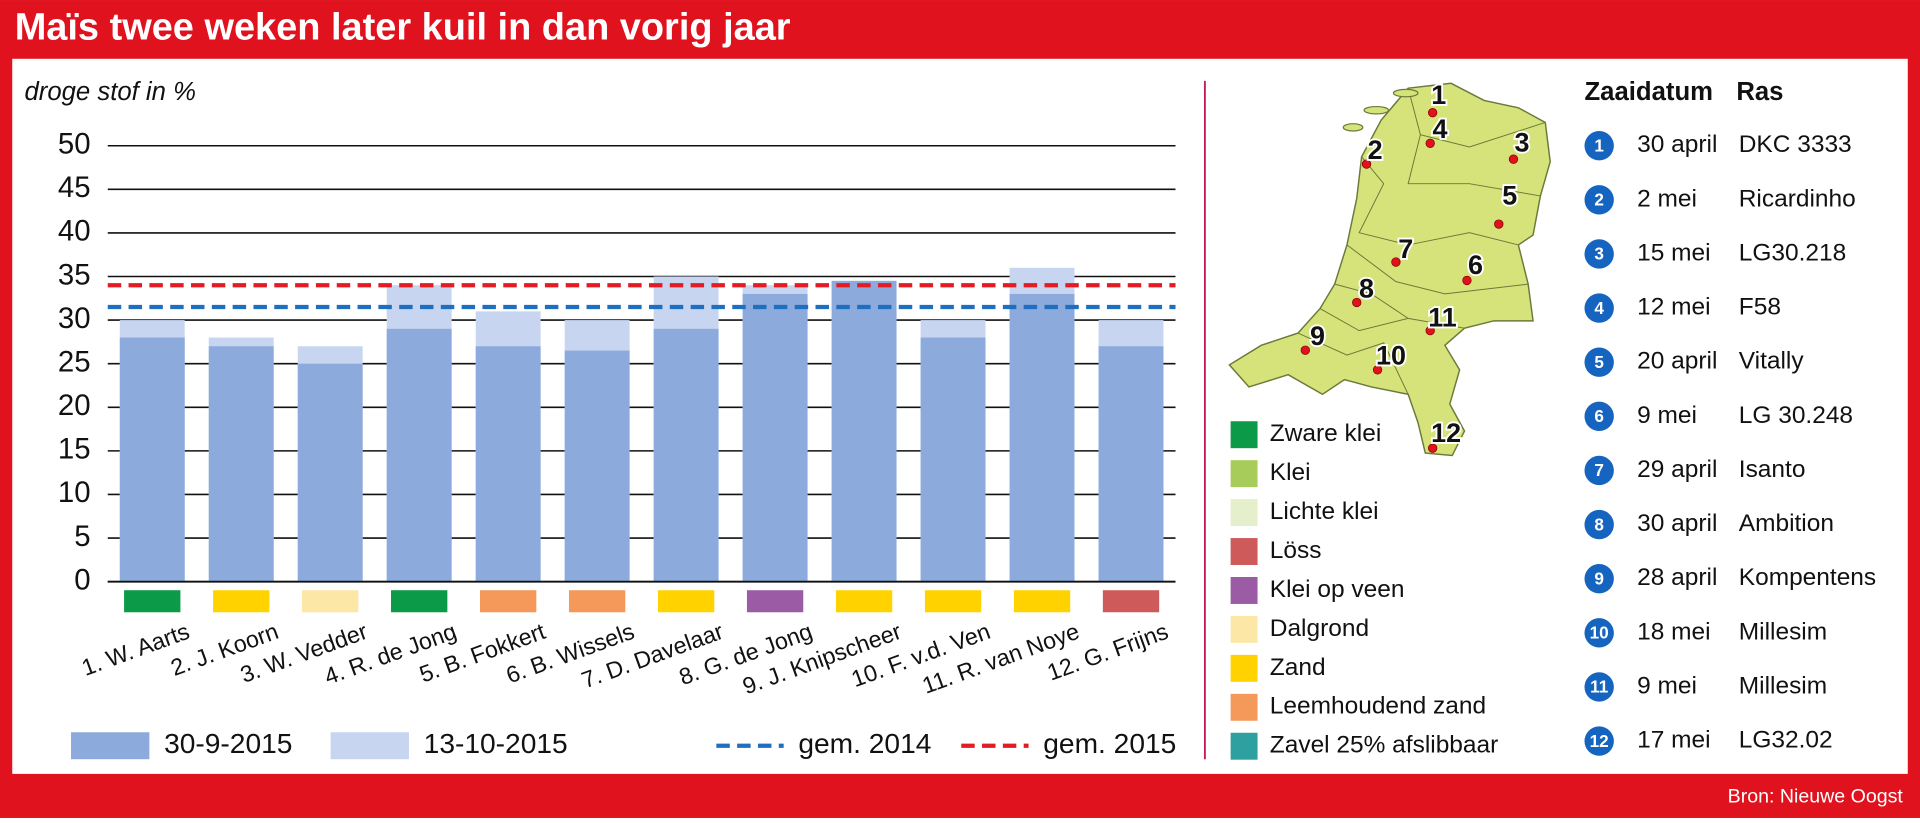  I want to click on map, so click(1389, 269).